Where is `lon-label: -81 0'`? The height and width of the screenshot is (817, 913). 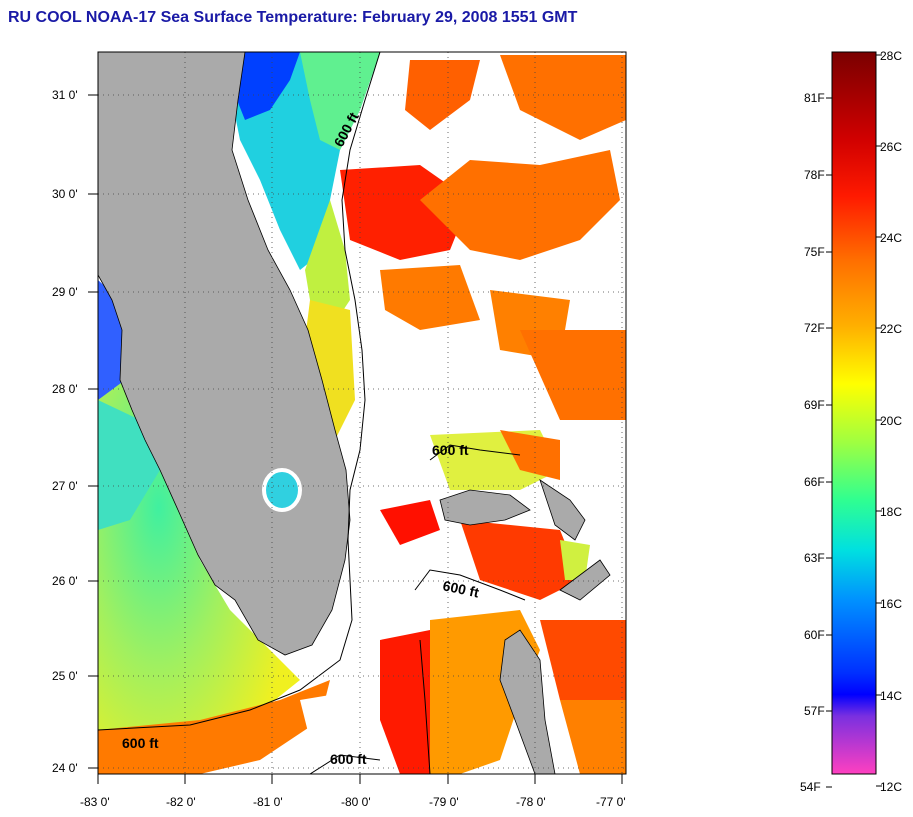 lon-label: -81 0' is located at coordinates (268, 802).